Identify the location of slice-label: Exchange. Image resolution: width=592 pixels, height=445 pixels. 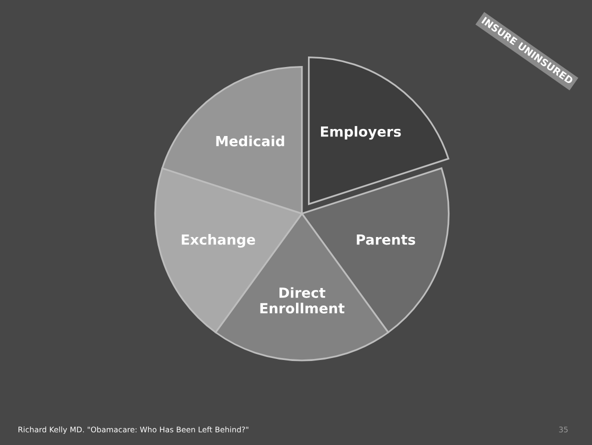
(219, 241).